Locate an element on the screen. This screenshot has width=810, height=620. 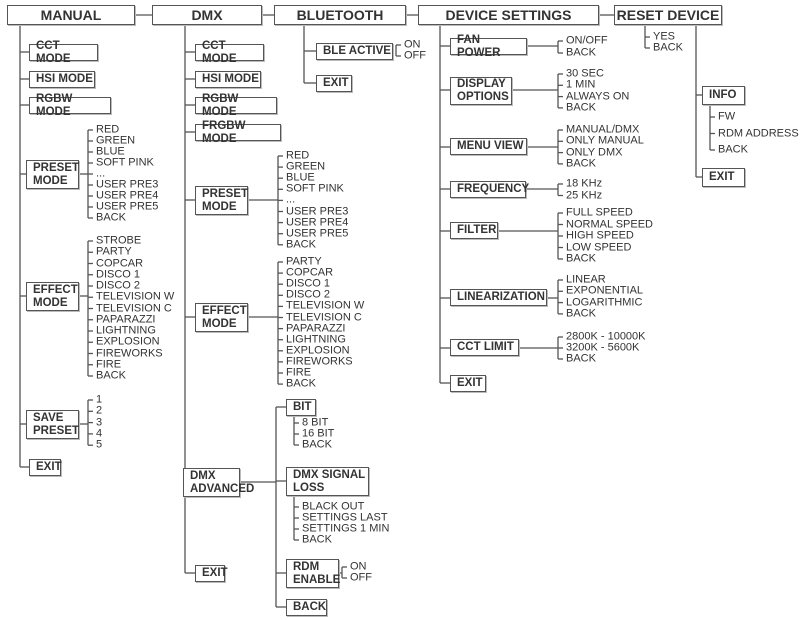
menu-option-3: 3 is located at coordinates (99, 422).